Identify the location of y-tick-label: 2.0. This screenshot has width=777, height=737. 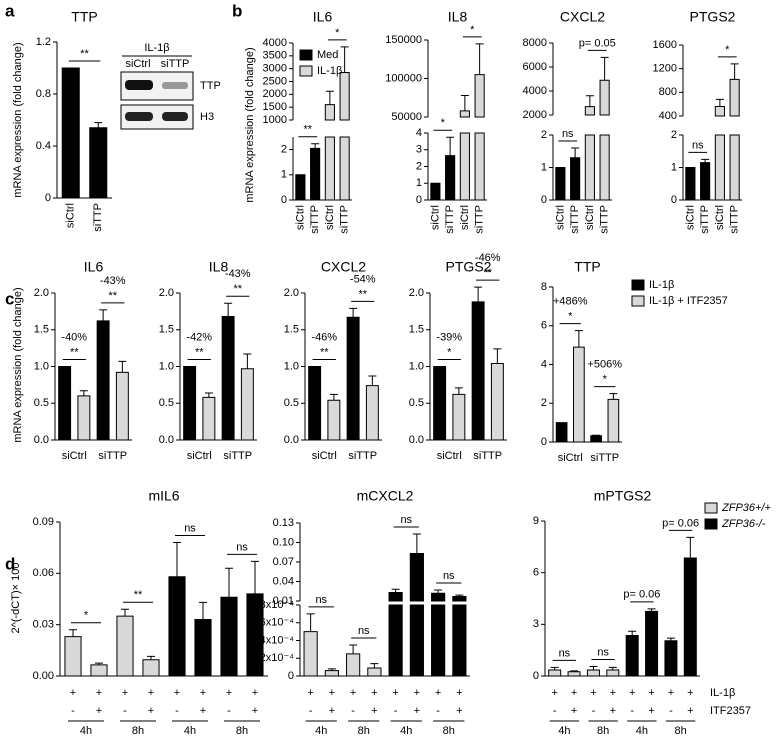
(416, 293).